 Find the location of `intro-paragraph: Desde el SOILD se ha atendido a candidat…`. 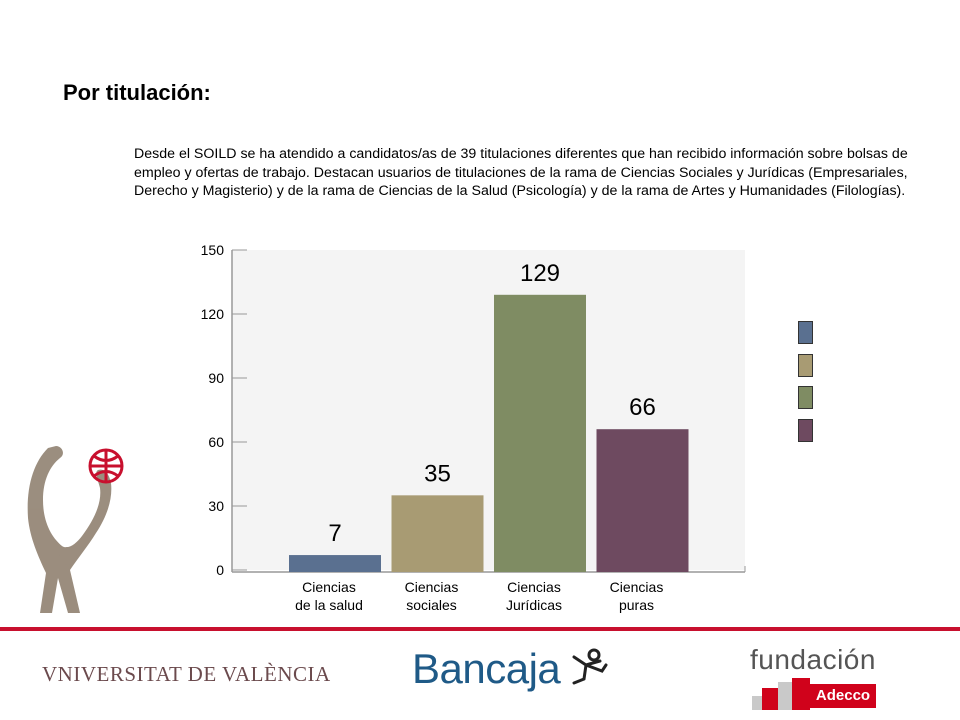

intro-paragraph: Desde el SOILD se ha atendido a candidat… is located at coordinates (521, 172).